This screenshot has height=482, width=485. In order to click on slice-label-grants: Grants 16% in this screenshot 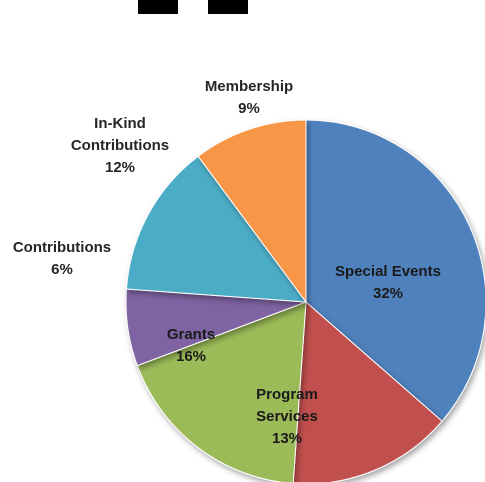, I will do `click(191, 345)`.